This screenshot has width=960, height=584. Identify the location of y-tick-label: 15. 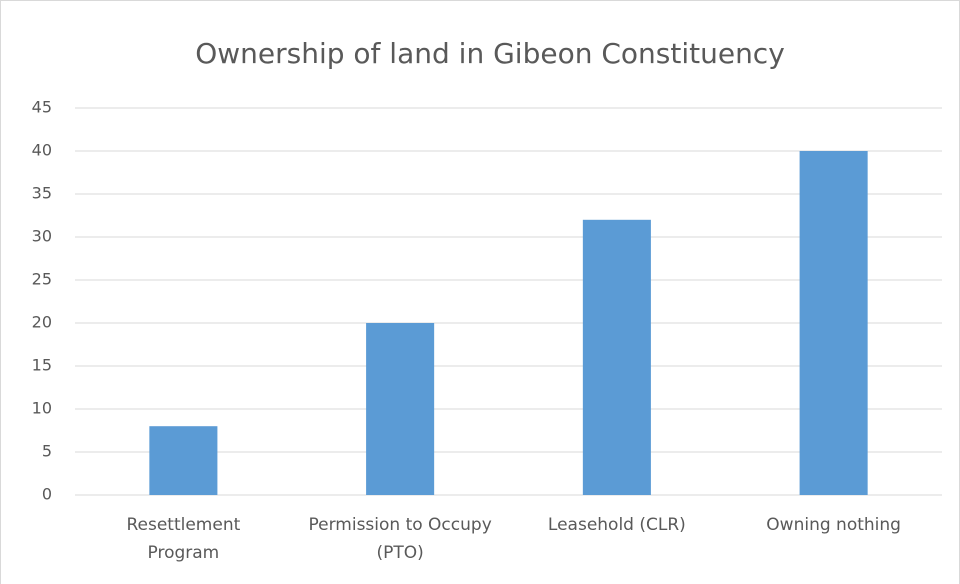
(42, 365).